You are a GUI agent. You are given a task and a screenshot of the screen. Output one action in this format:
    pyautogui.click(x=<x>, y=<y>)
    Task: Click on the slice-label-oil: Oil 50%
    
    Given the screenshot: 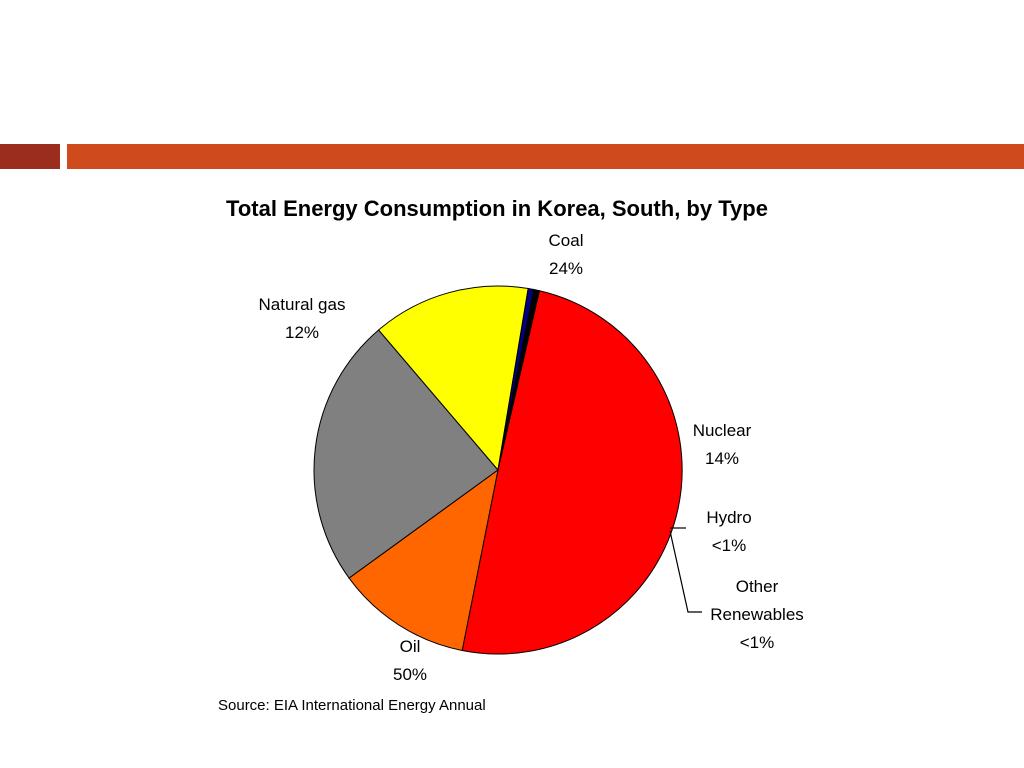 What is the action you would take?
    pyautogui.click(x=410, y=660)
    